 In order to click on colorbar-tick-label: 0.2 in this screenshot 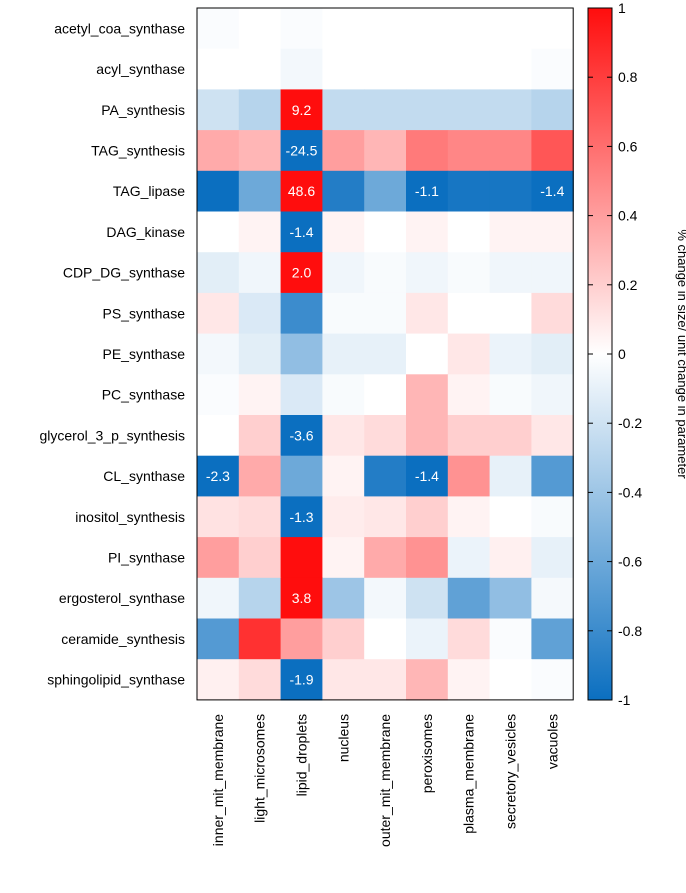, I will do `click(628, 285)`.